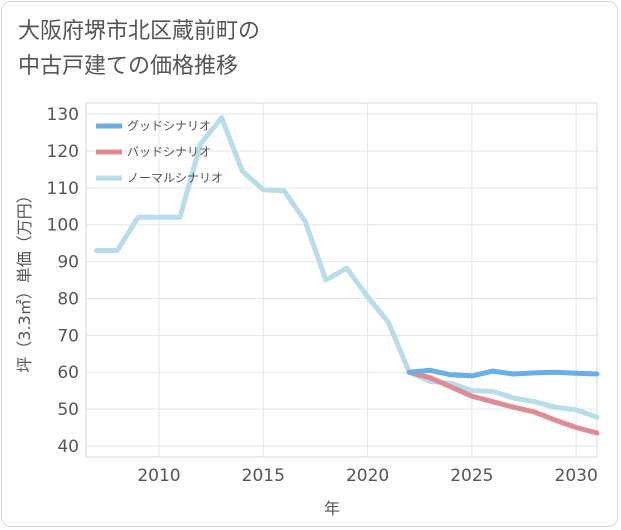 This screenshot has width=621, height=530. What do you see at coordinates (139, 31) in the screenshot?
I see `chart-title-line-1: 大阪府堺市北区蔵前町の` at bounding box center [139, 31].